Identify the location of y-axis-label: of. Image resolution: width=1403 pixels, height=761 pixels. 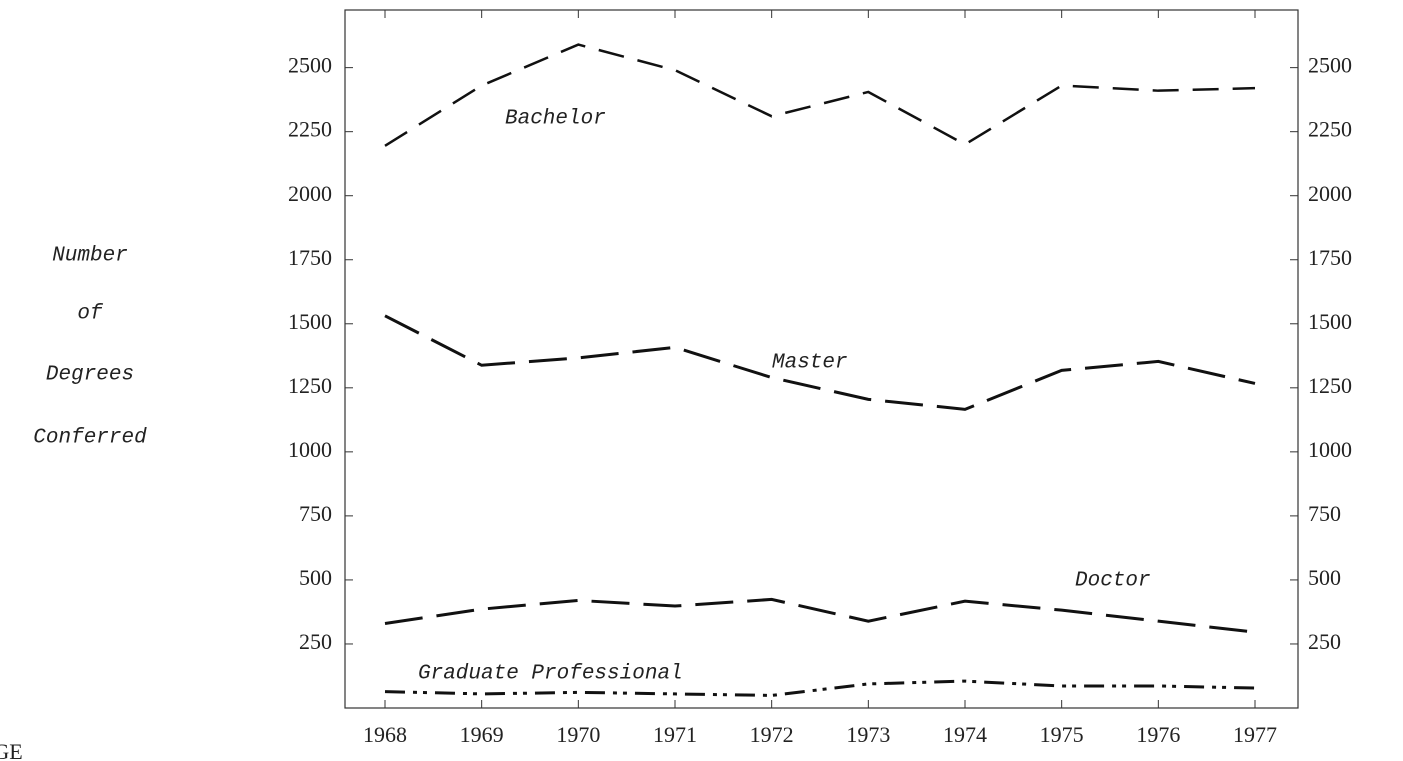
(90, 314).